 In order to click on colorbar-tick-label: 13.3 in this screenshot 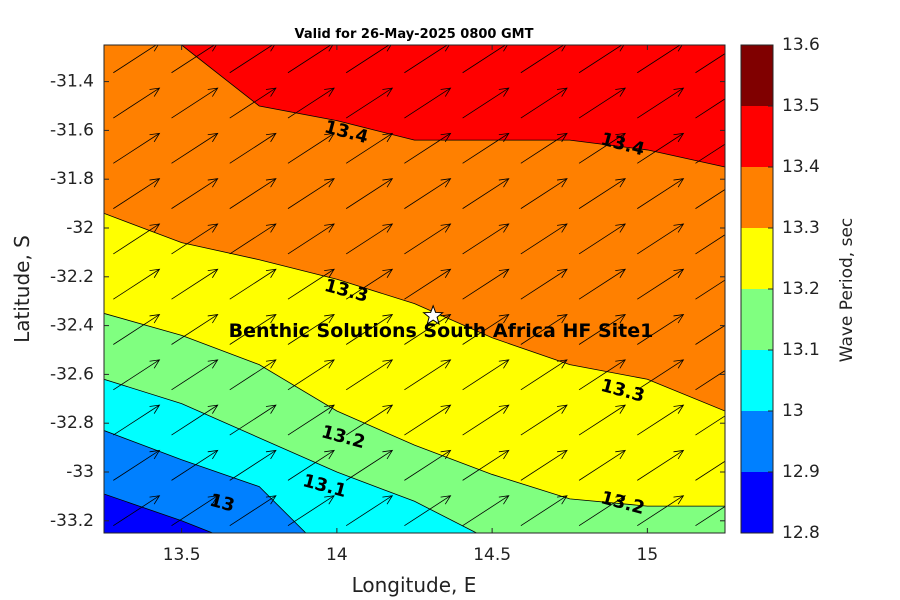, I will do `click(801, 228)`.